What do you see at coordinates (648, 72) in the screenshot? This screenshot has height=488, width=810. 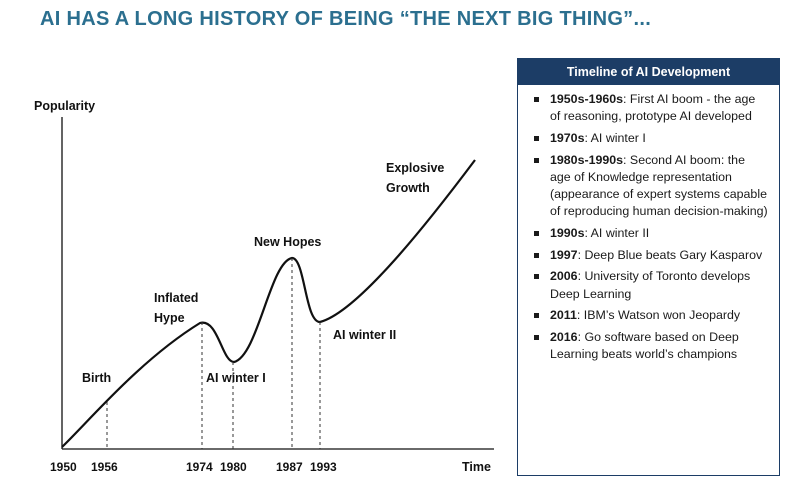 I see `timeline-header: Timeline of AI Development` at bounding box center [648, 72].